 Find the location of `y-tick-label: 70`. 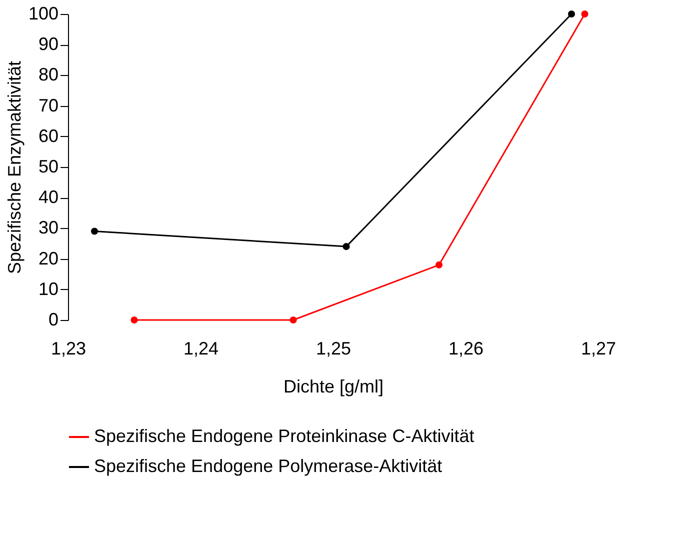

y-tick-label: 70 is located at coordinates (48, 105).